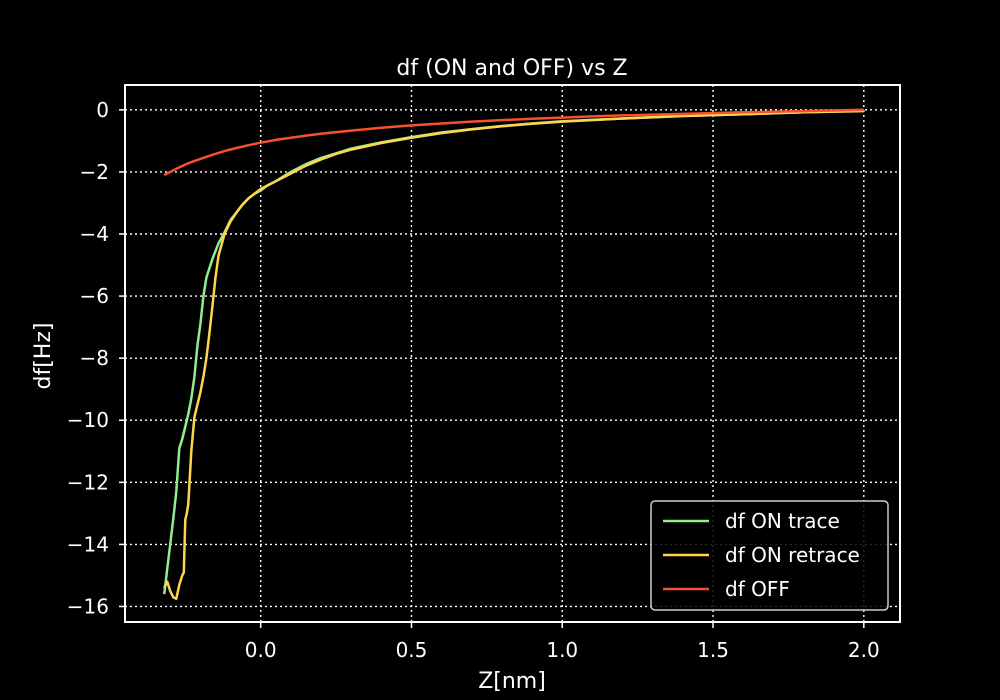 This screenshot has height=700, width=1000. What do you see at coordinates (864, 650) in the screenshot?
I see `x-tick-label: 2.0` at bounding box center [864, 650].